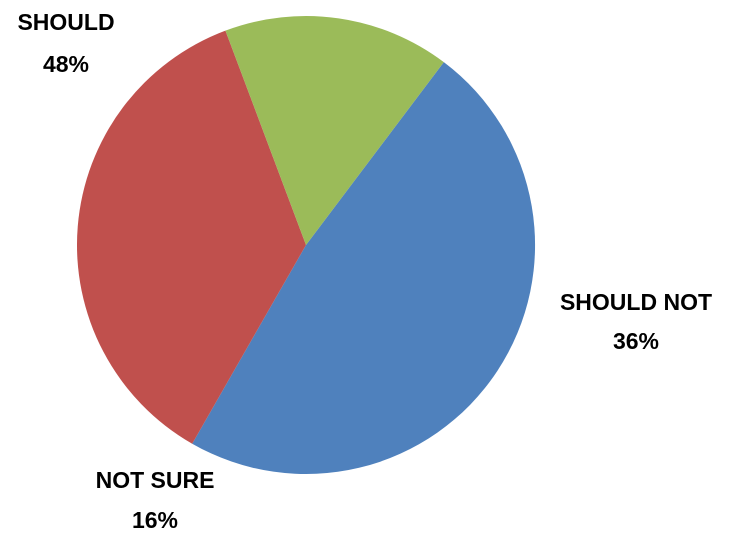 The height and width of the screenshot is (534, 729). Describe the element at coordinates (66, 64) in the screenshot. I see `value-label-should: 48%` at that location.